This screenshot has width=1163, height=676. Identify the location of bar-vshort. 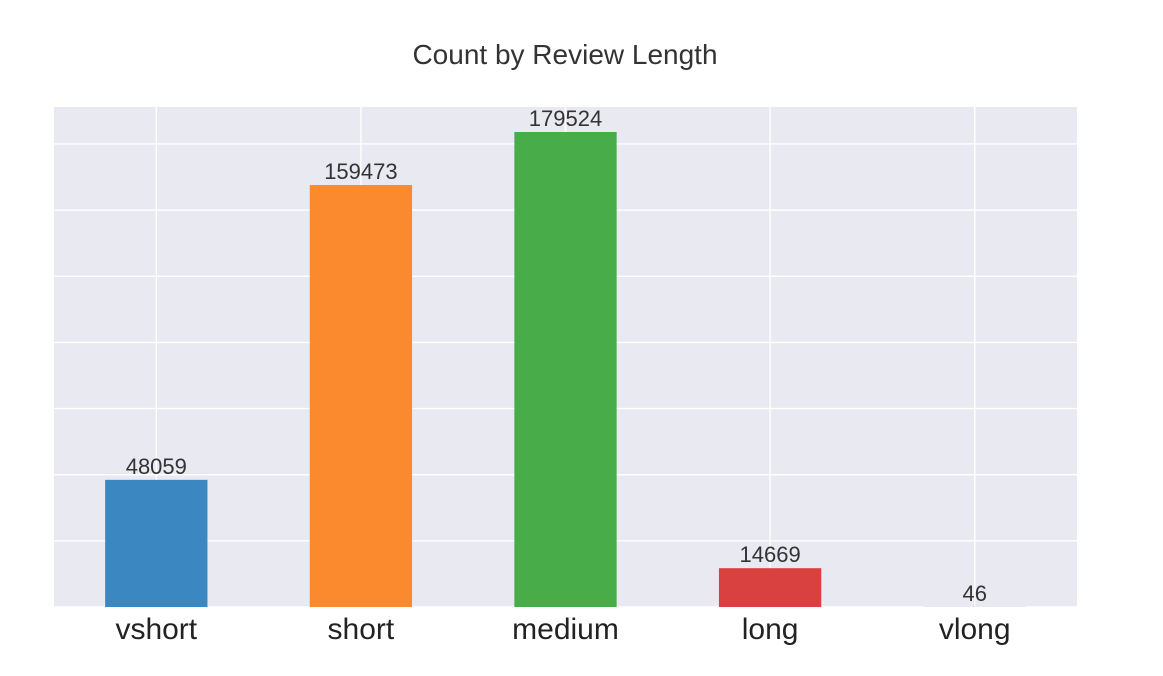
(156, 543).